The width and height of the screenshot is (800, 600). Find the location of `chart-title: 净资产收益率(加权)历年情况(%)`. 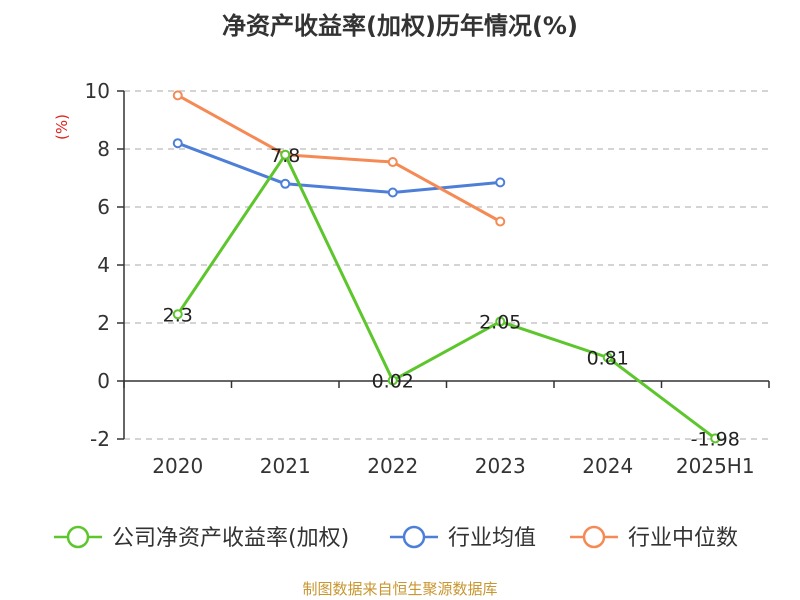

chart-title: 净资产收益率(加权)历年情况(%) is located at coordinates (400, 26).